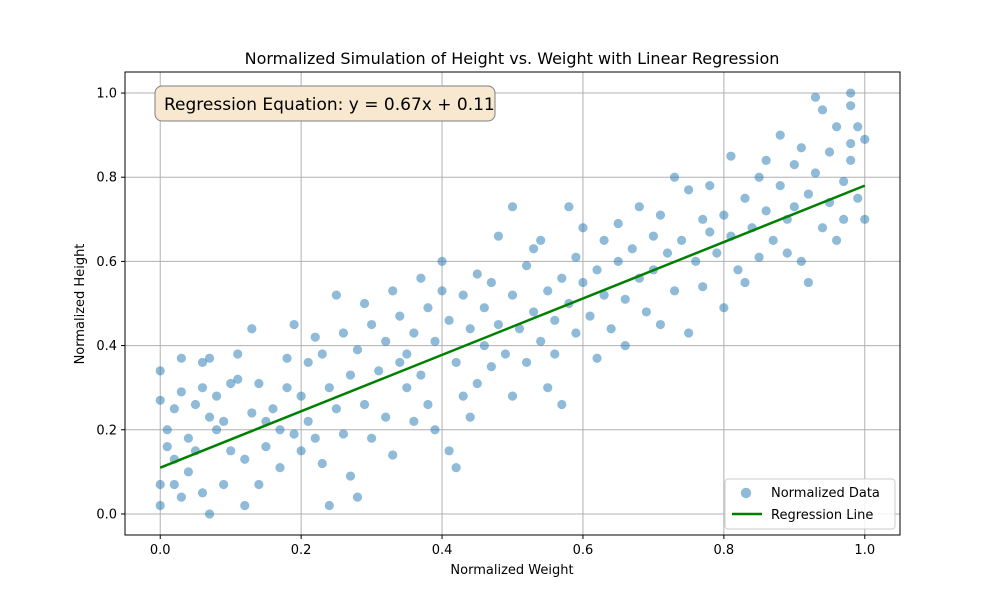 The width and height of the screenshot is (1000, 600). I want to click on legend: Normalized Data Regression Line, so click(810, 504).